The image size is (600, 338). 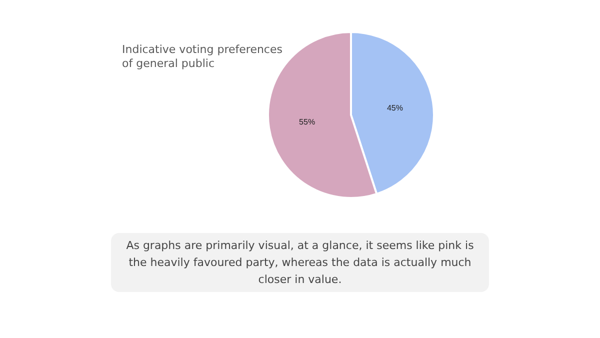 What do you see at coordinates (307, 121) in the screenshot?
I see `data-label: 55%` at bounding box center [307, 121].